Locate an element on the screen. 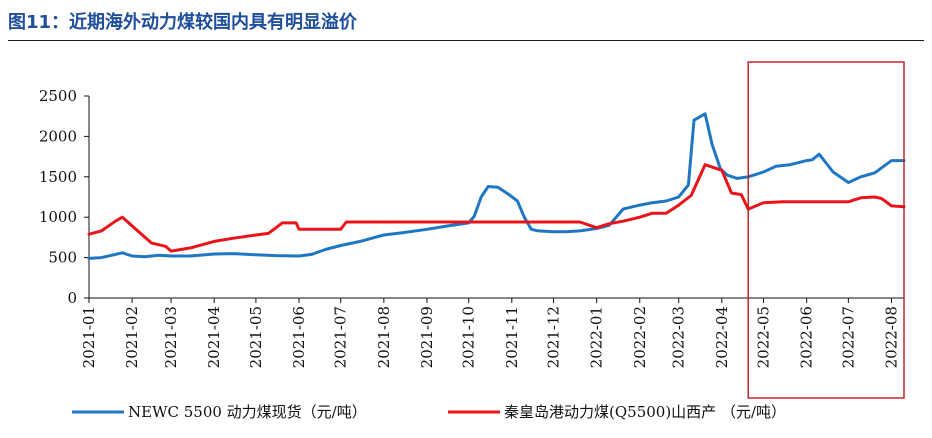 The height and width of the screenshot is (438, 932). y-axis: 0 500 1000 1500 2000 2500 is located at coordinates (64, 197).